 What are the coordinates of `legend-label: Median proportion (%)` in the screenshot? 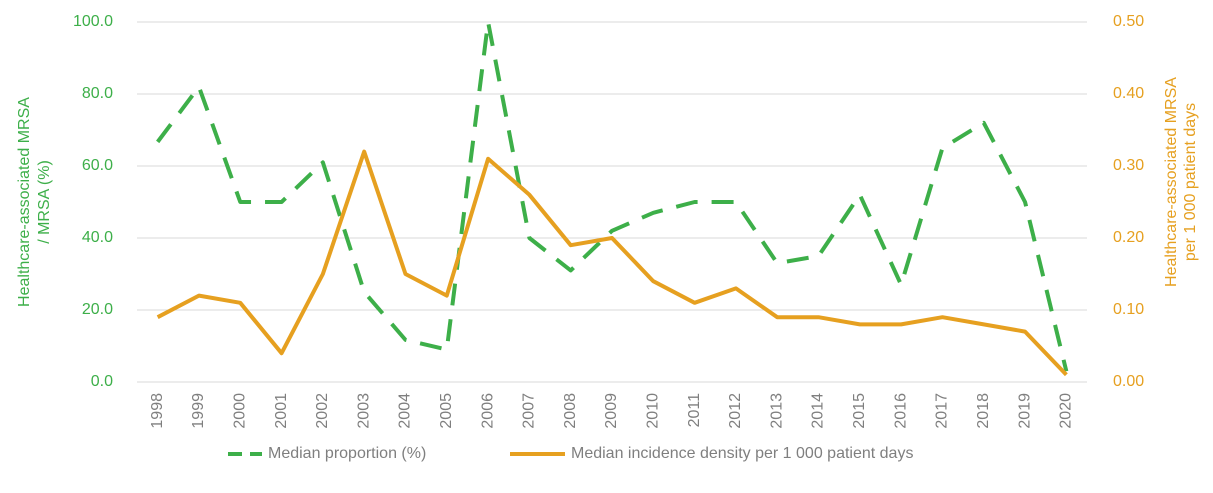 It's located at (347, 453).